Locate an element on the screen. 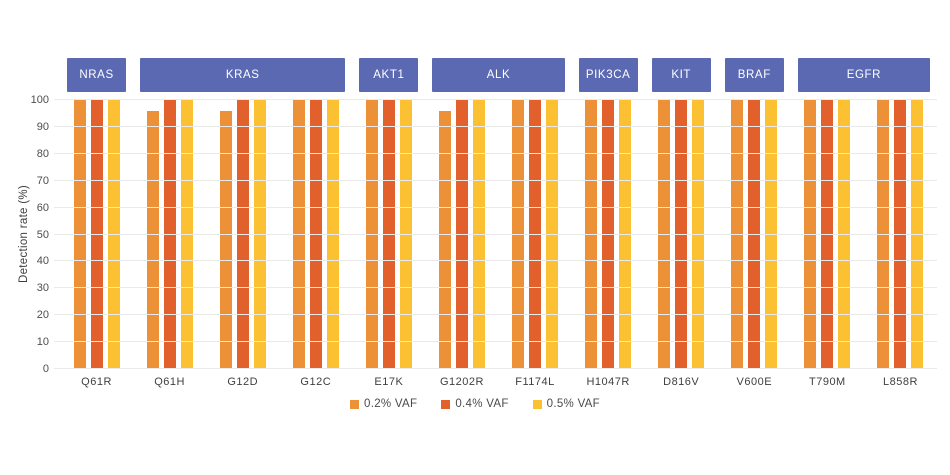  bar-group-g12c is located at coordinates (315, 234).